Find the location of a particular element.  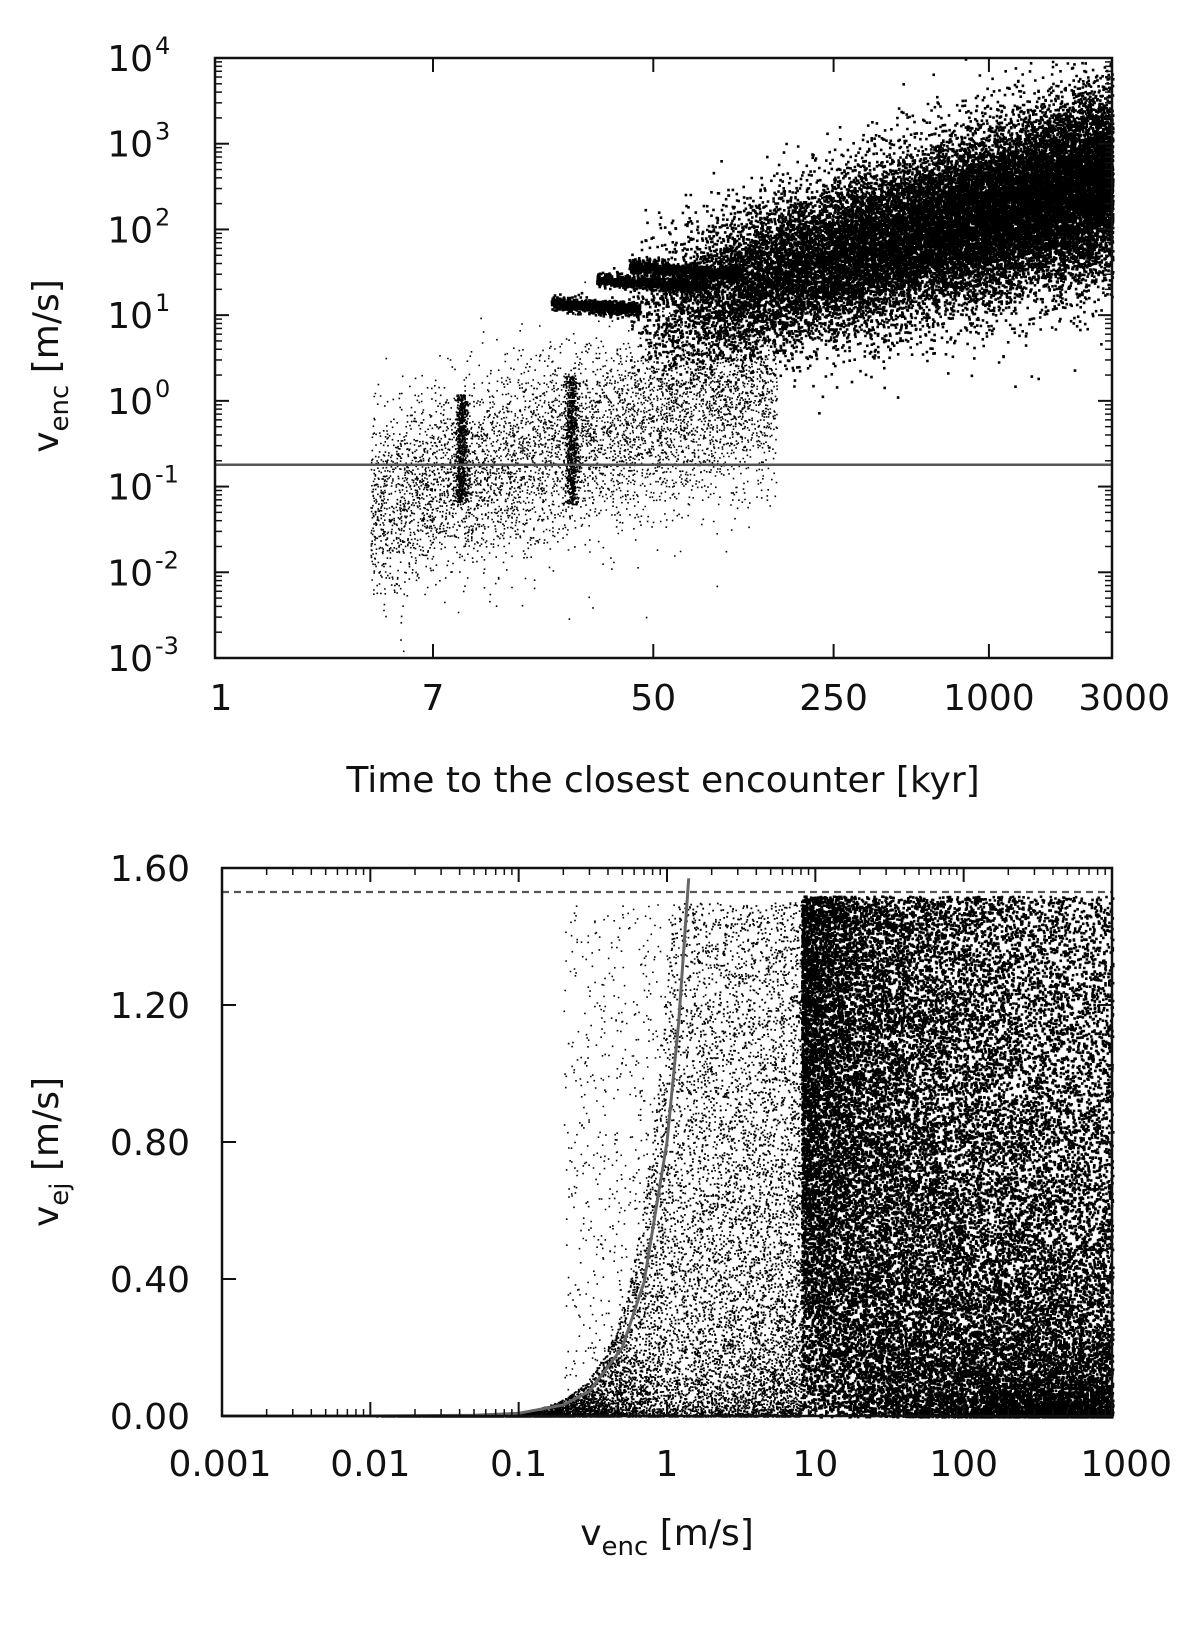

top-y-axis-title: venc [m/s] is located at coordinates (50, 366).